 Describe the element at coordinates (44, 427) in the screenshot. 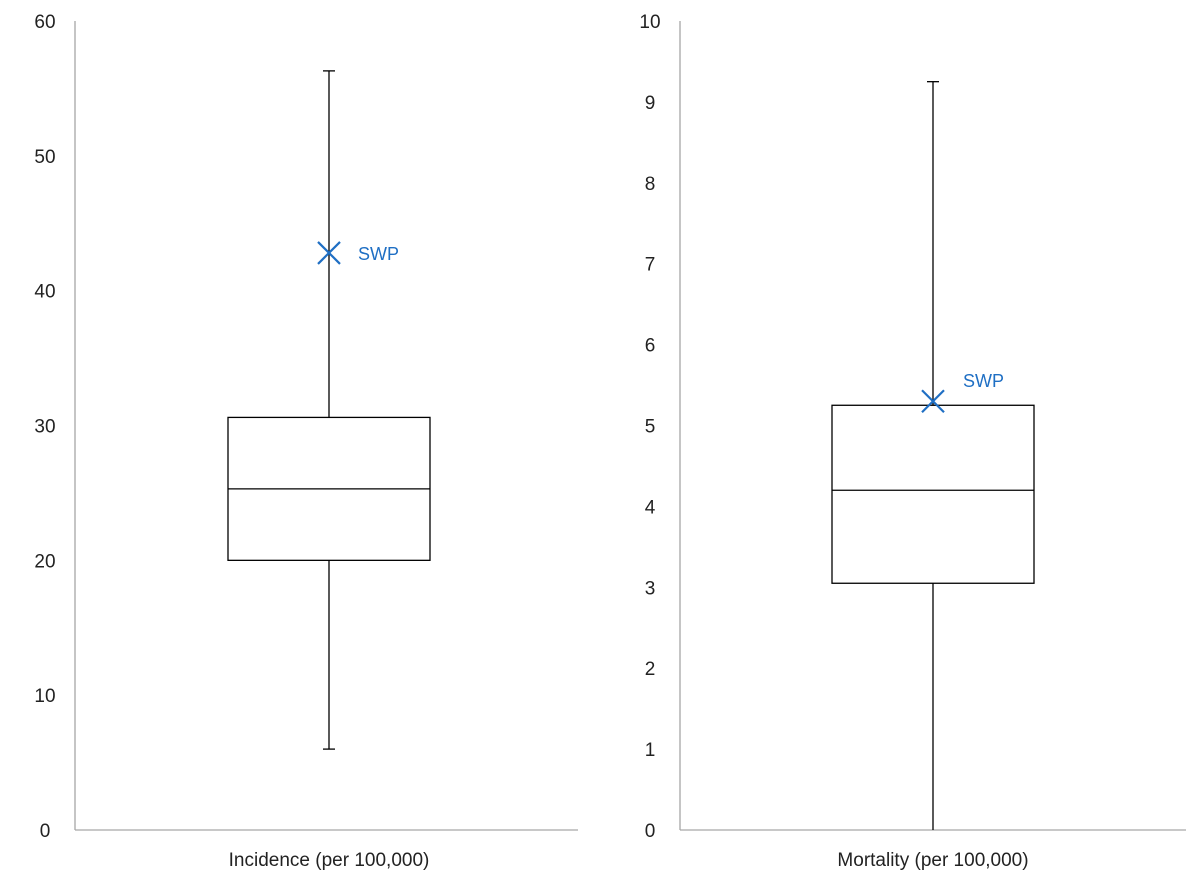

I see `y-tick-label: 30` at that location.